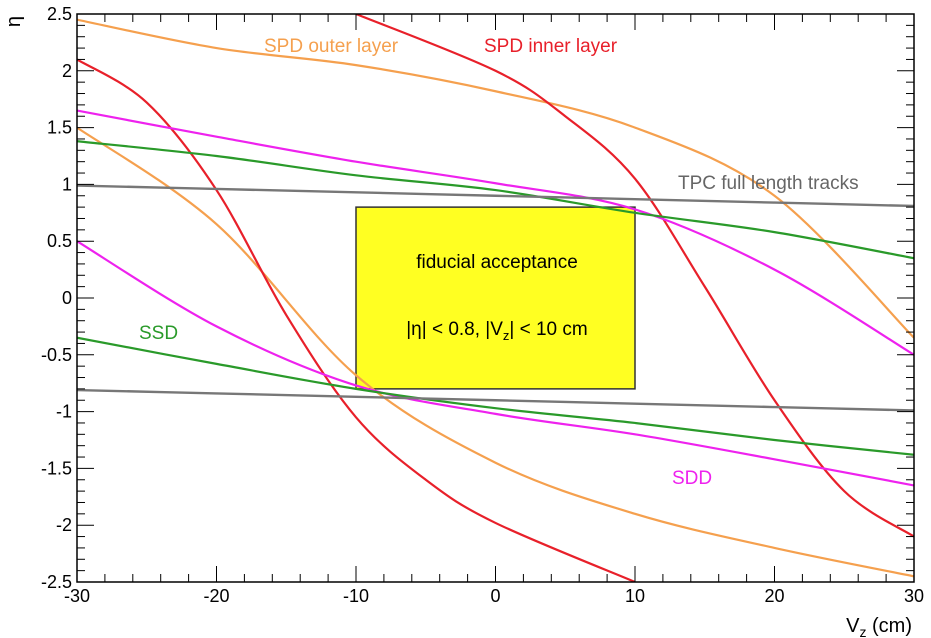  Describe the element at coordinates (67, 298) in the screenshot. I see `y-tick-label: 0` at that location.